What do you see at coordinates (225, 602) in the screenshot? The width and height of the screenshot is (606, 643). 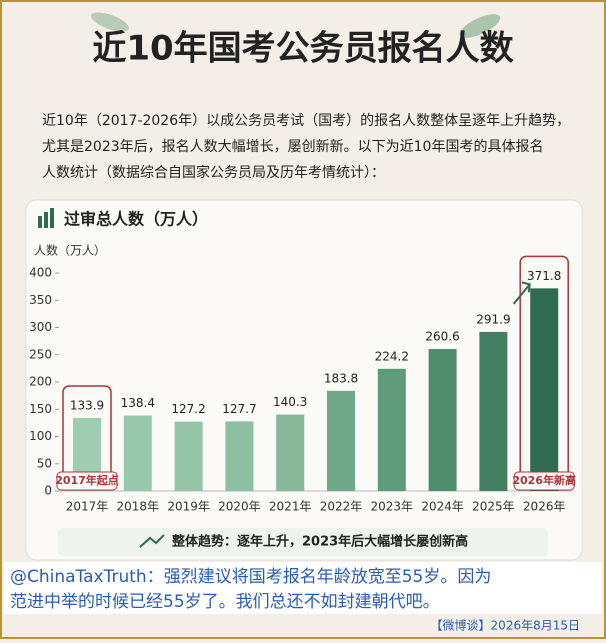 I see `comment: 范进中举的时候已经55岁了。我们总还不如封建朝代吧。` at bounding box center [225, 602].